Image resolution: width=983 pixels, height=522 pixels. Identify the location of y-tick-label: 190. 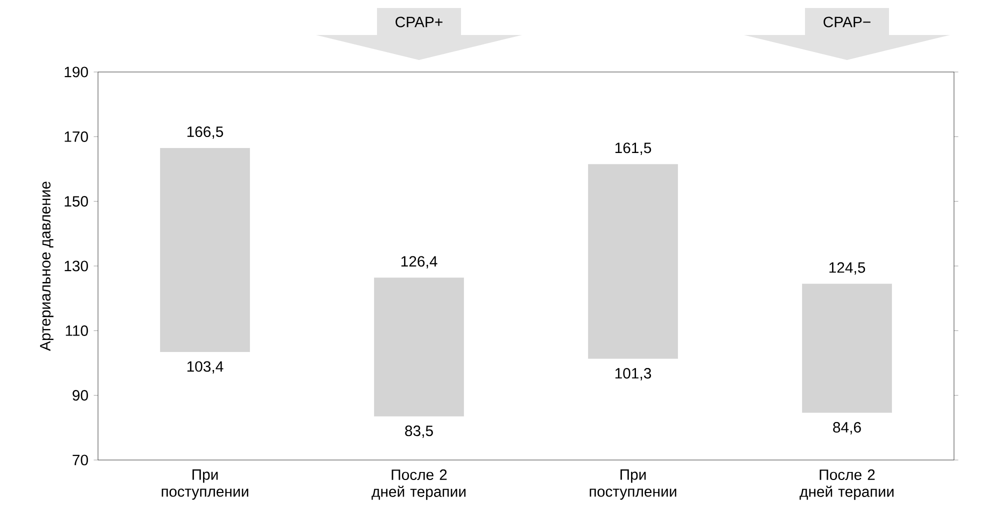
(76, 72).